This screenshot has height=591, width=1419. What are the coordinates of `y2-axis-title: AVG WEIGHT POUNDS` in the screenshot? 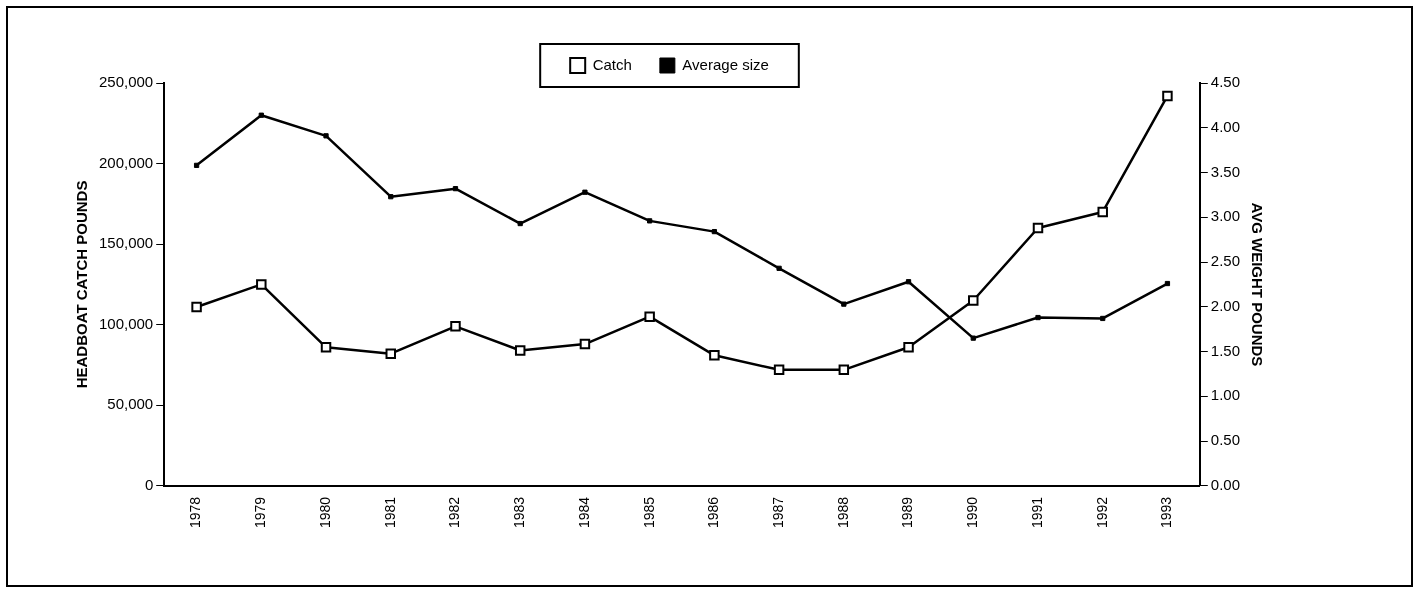 It's located at (1257, 284).